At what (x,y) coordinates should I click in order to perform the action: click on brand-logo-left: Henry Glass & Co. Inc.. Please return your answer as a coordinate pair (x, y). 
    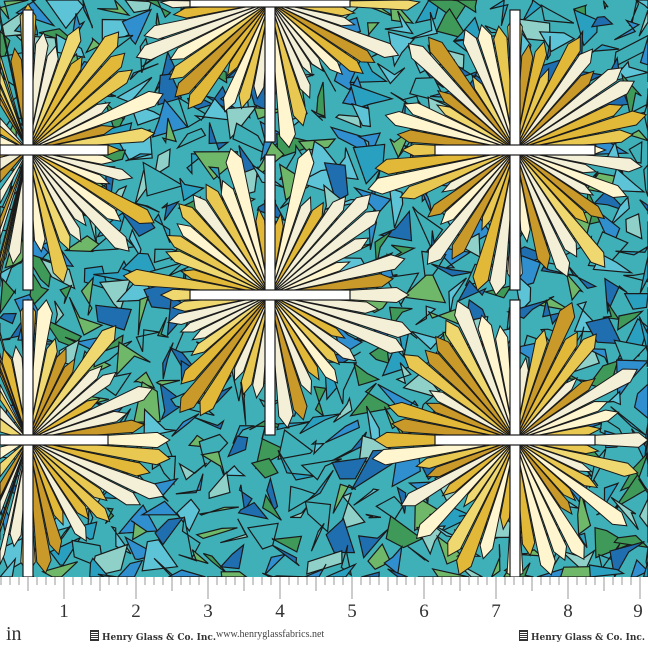
    Looking at the image, I should click on (153, 637).